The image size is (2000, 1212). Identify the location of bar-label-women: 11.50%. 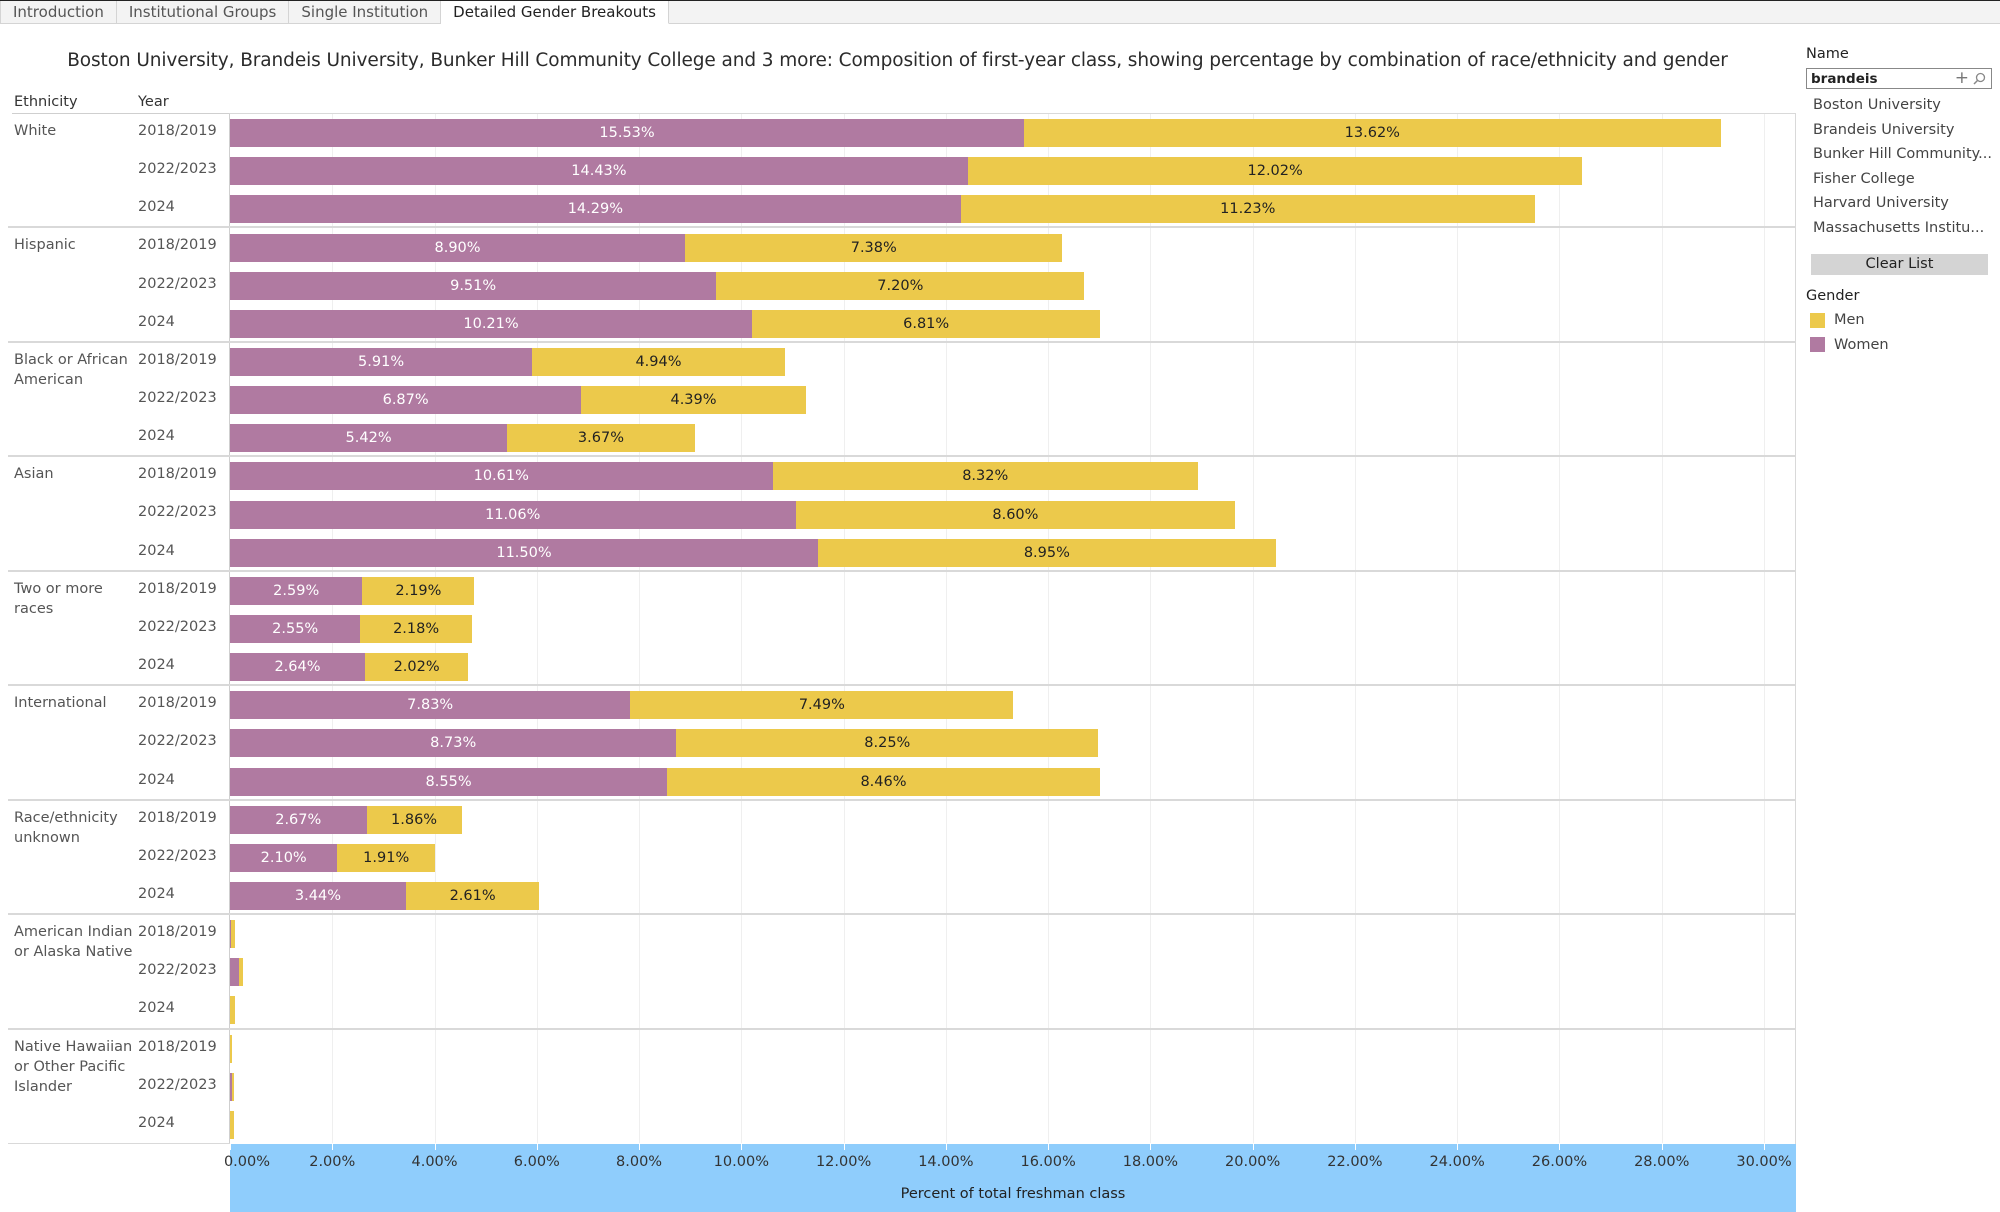
(524, 552).